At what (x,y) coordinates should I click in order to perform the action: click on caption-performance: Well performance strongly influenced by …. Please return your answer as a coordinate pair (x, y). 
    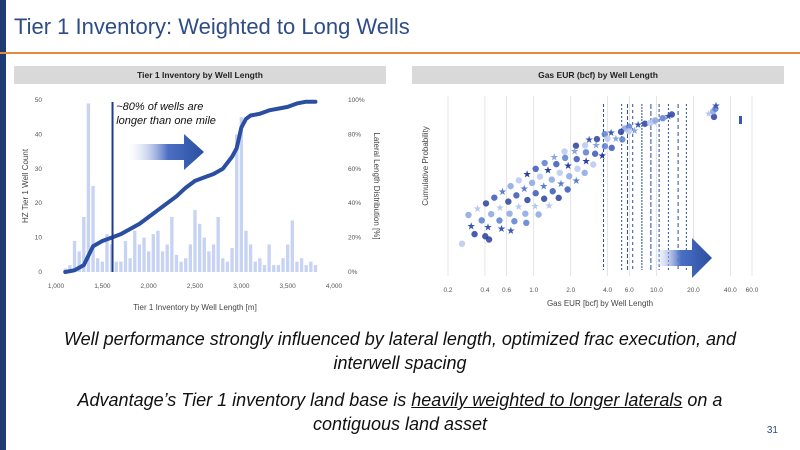
    Looking at the image, I should click on (400, 351).